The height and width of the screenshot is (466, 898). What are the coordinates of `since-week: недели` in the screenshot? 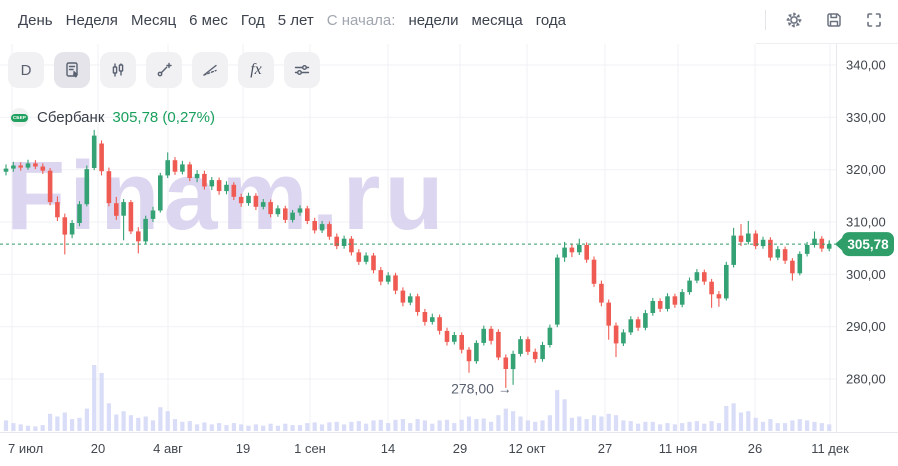 It's located at (433, 20).